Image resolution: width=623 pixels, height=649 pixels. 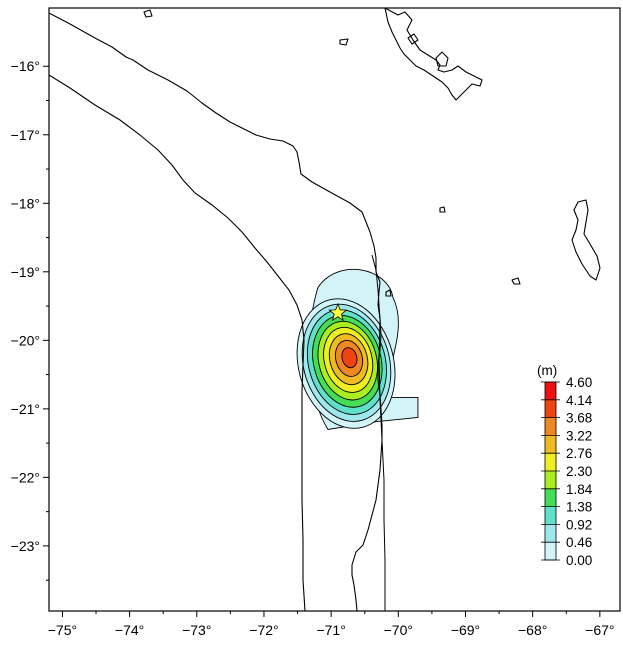 I want to click on colorbar-label: 1.38, so click(x=579, y=507).